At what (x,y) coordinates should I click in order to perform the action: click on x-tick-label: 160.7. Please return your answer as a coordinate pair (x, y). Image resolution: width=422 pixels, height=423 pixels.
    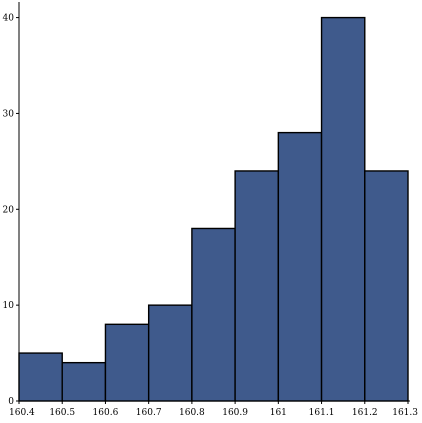
    Looking at the image, I should click on (149, 413).